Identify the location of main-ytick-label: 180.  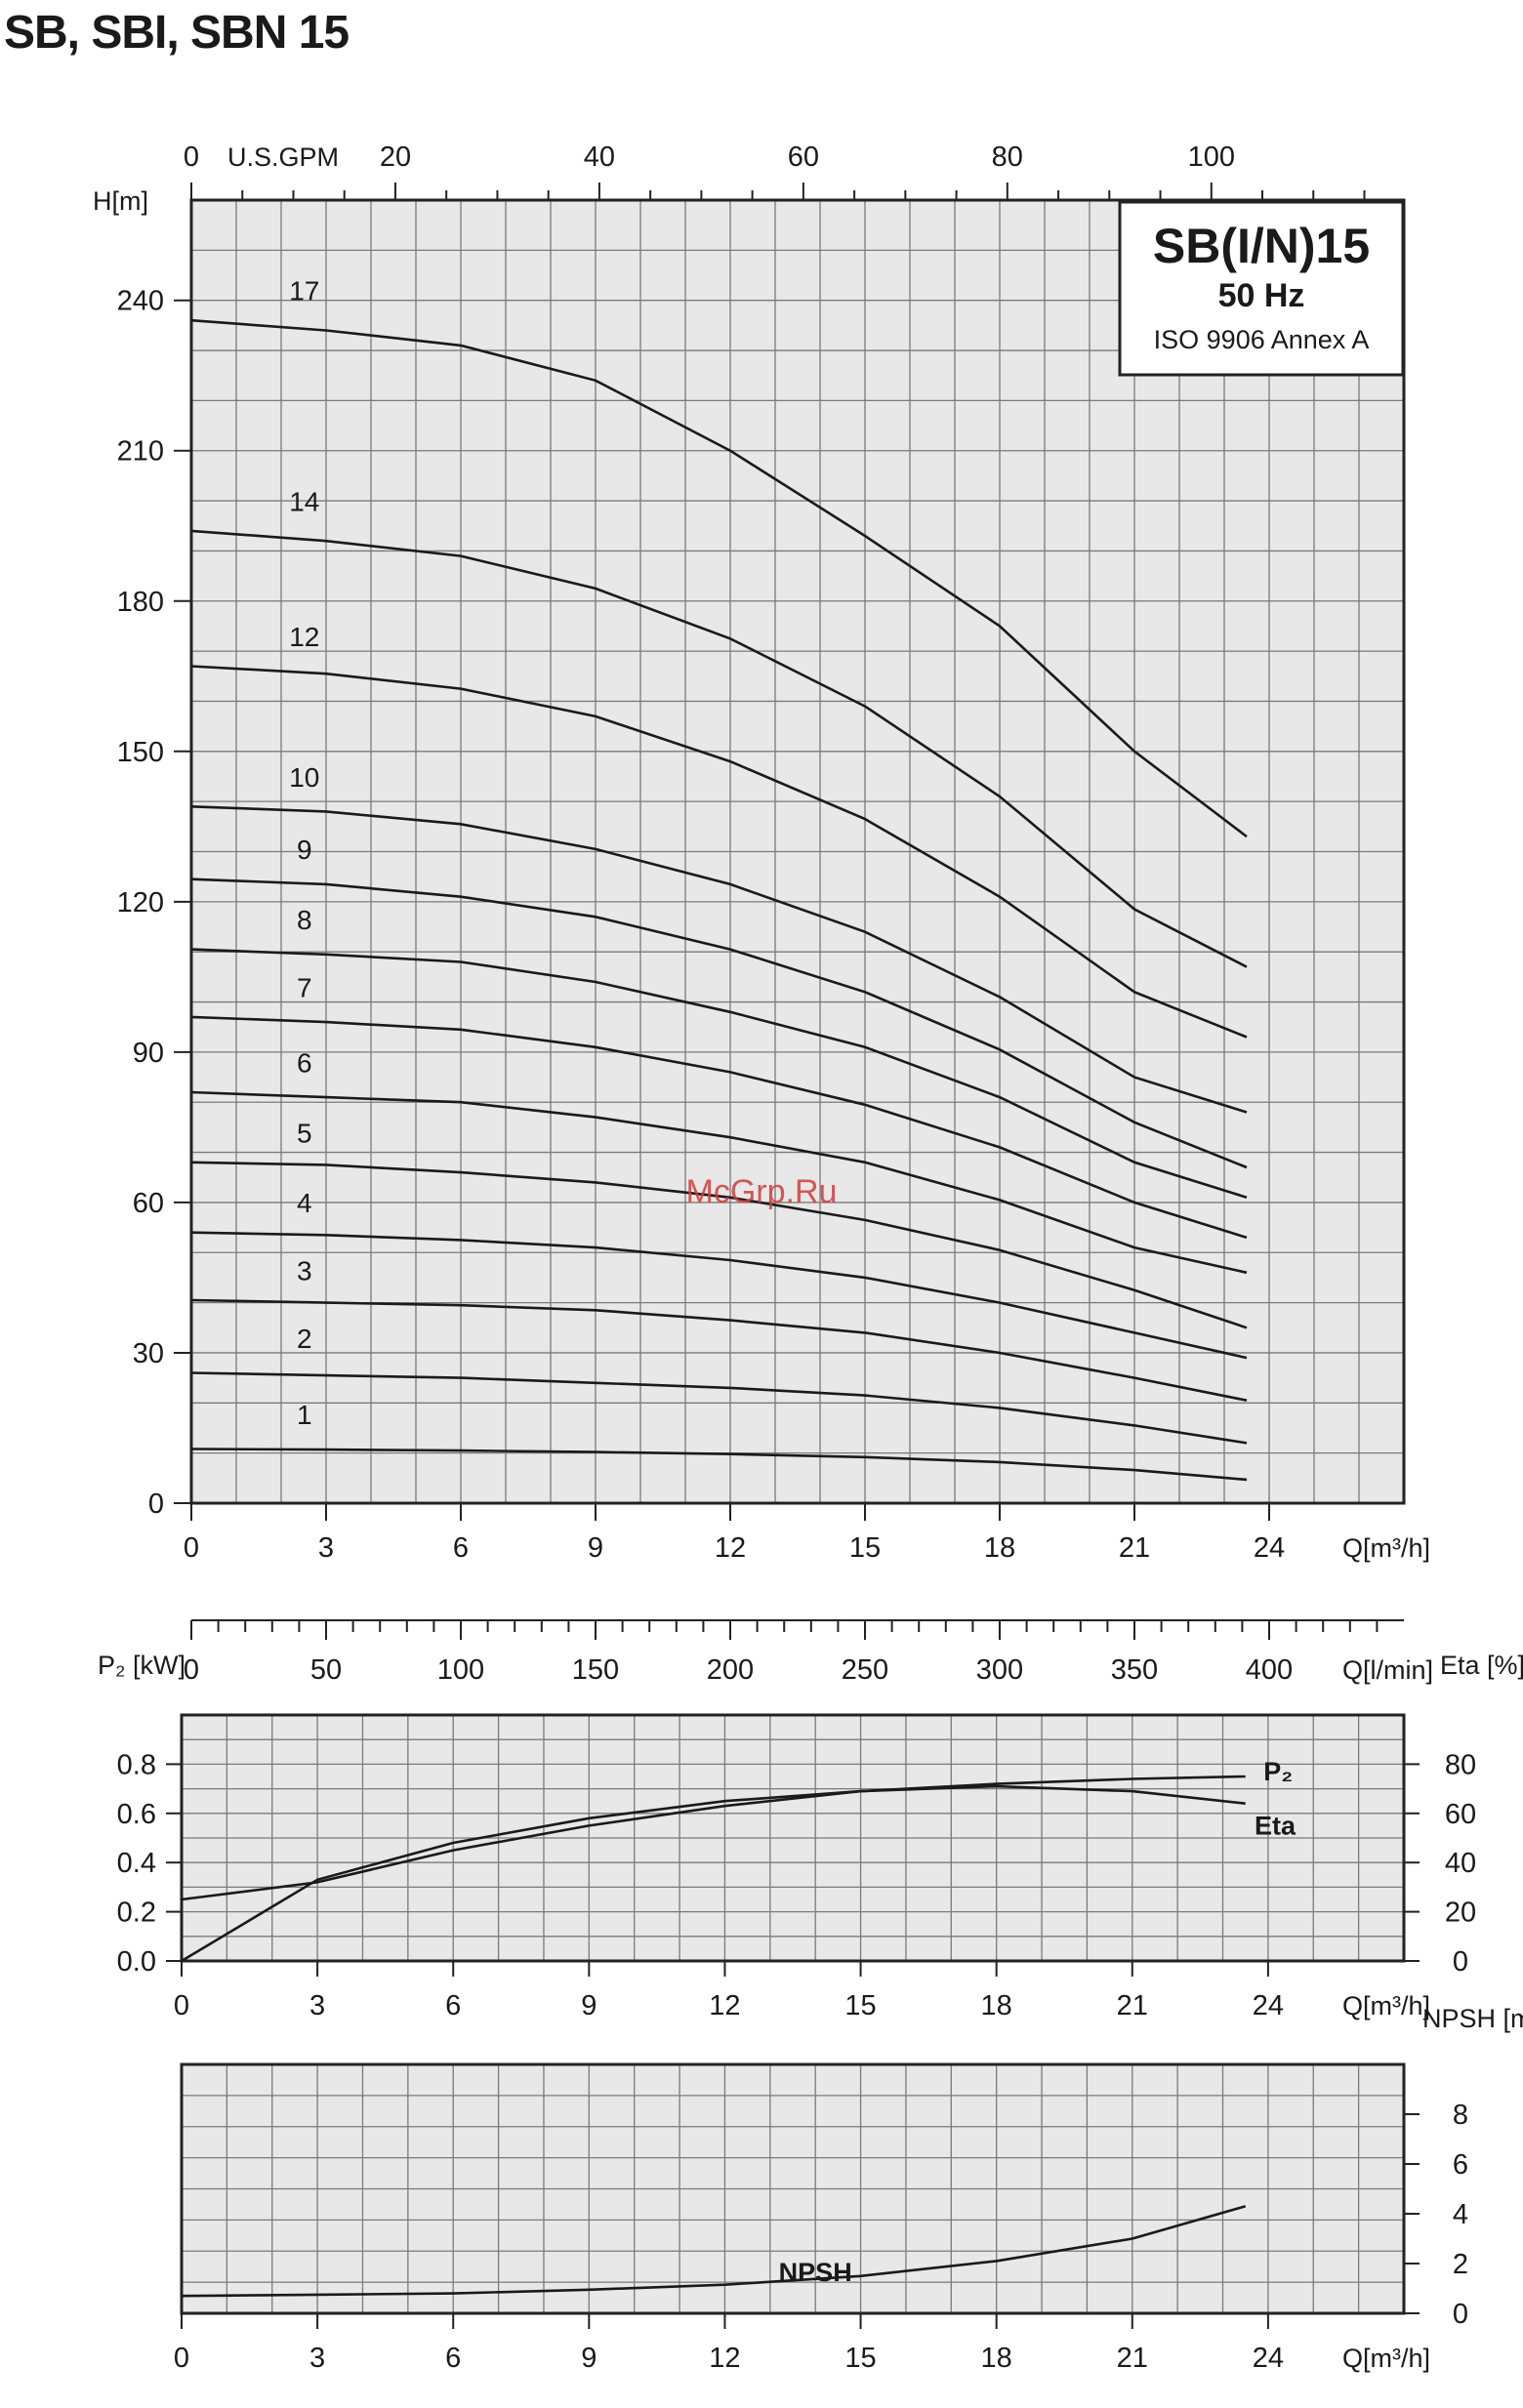
(140, 602).